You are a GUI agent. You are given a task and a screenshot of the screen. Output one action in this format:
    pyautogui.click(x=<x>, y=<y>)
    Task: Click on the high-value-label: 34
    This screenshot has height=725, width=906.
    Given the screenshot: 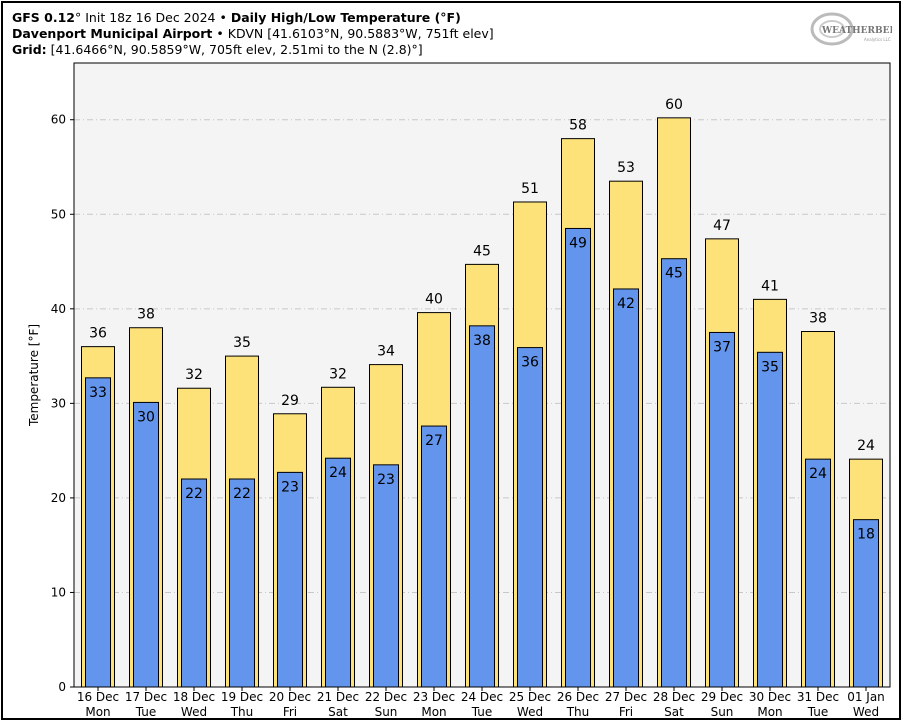 What is the action you would take?
    pyautogui.click(x=386, y=352)
    